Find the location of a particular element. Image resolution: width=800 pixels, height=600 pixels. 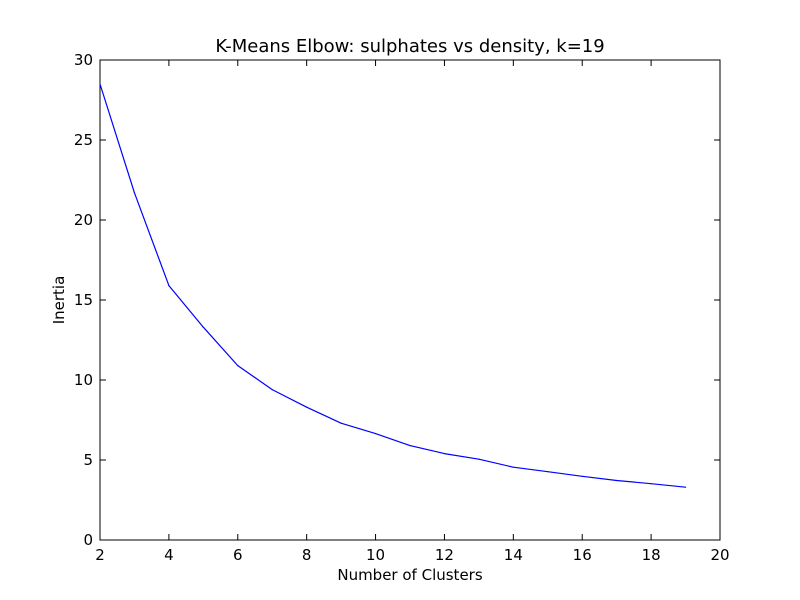

x-tick-label: 6 is located at coordinates (238, 555).